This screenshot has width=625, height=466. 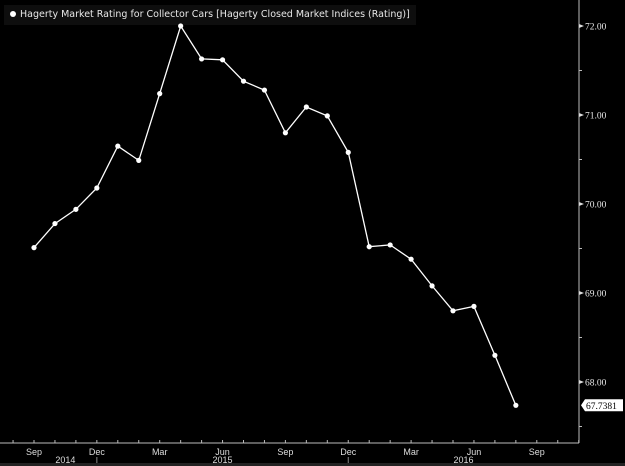 I want to click on legend-marker-icon, so click(x=13, y=13).